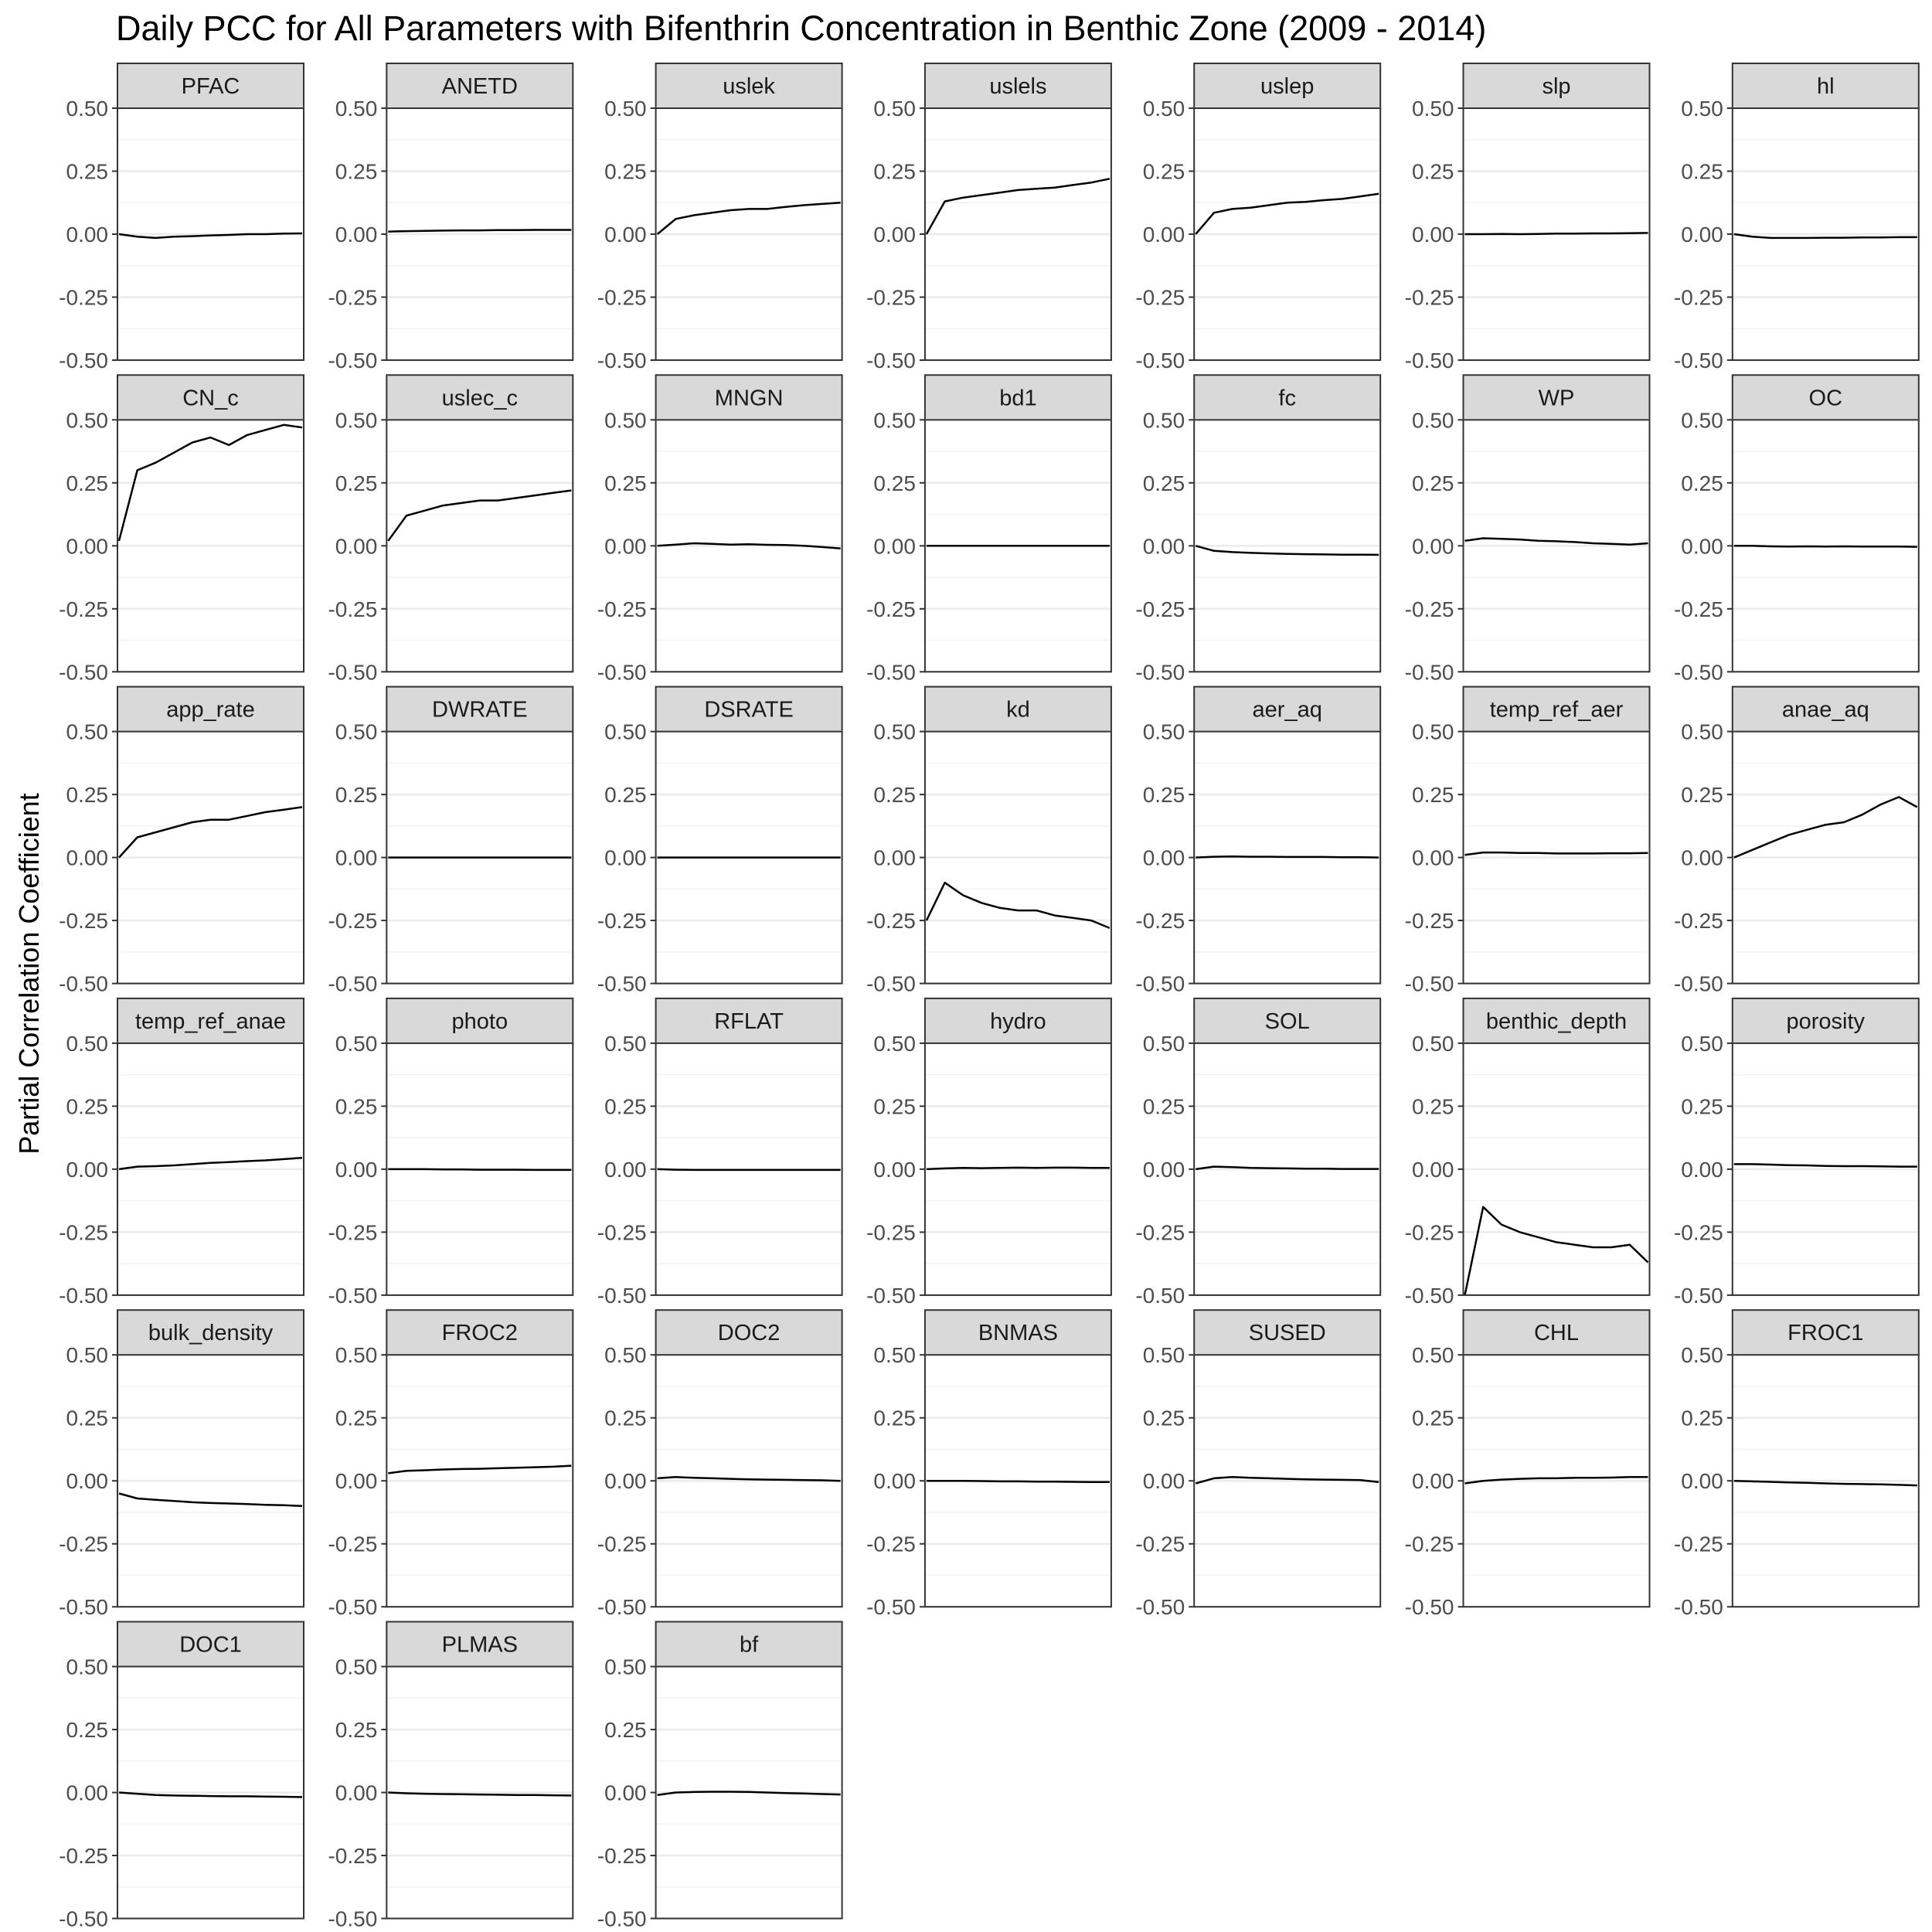  Describe the element at coordinates (749, 1021) in the screenshot. I see `facet-strip-label: RFLAT` at that location.